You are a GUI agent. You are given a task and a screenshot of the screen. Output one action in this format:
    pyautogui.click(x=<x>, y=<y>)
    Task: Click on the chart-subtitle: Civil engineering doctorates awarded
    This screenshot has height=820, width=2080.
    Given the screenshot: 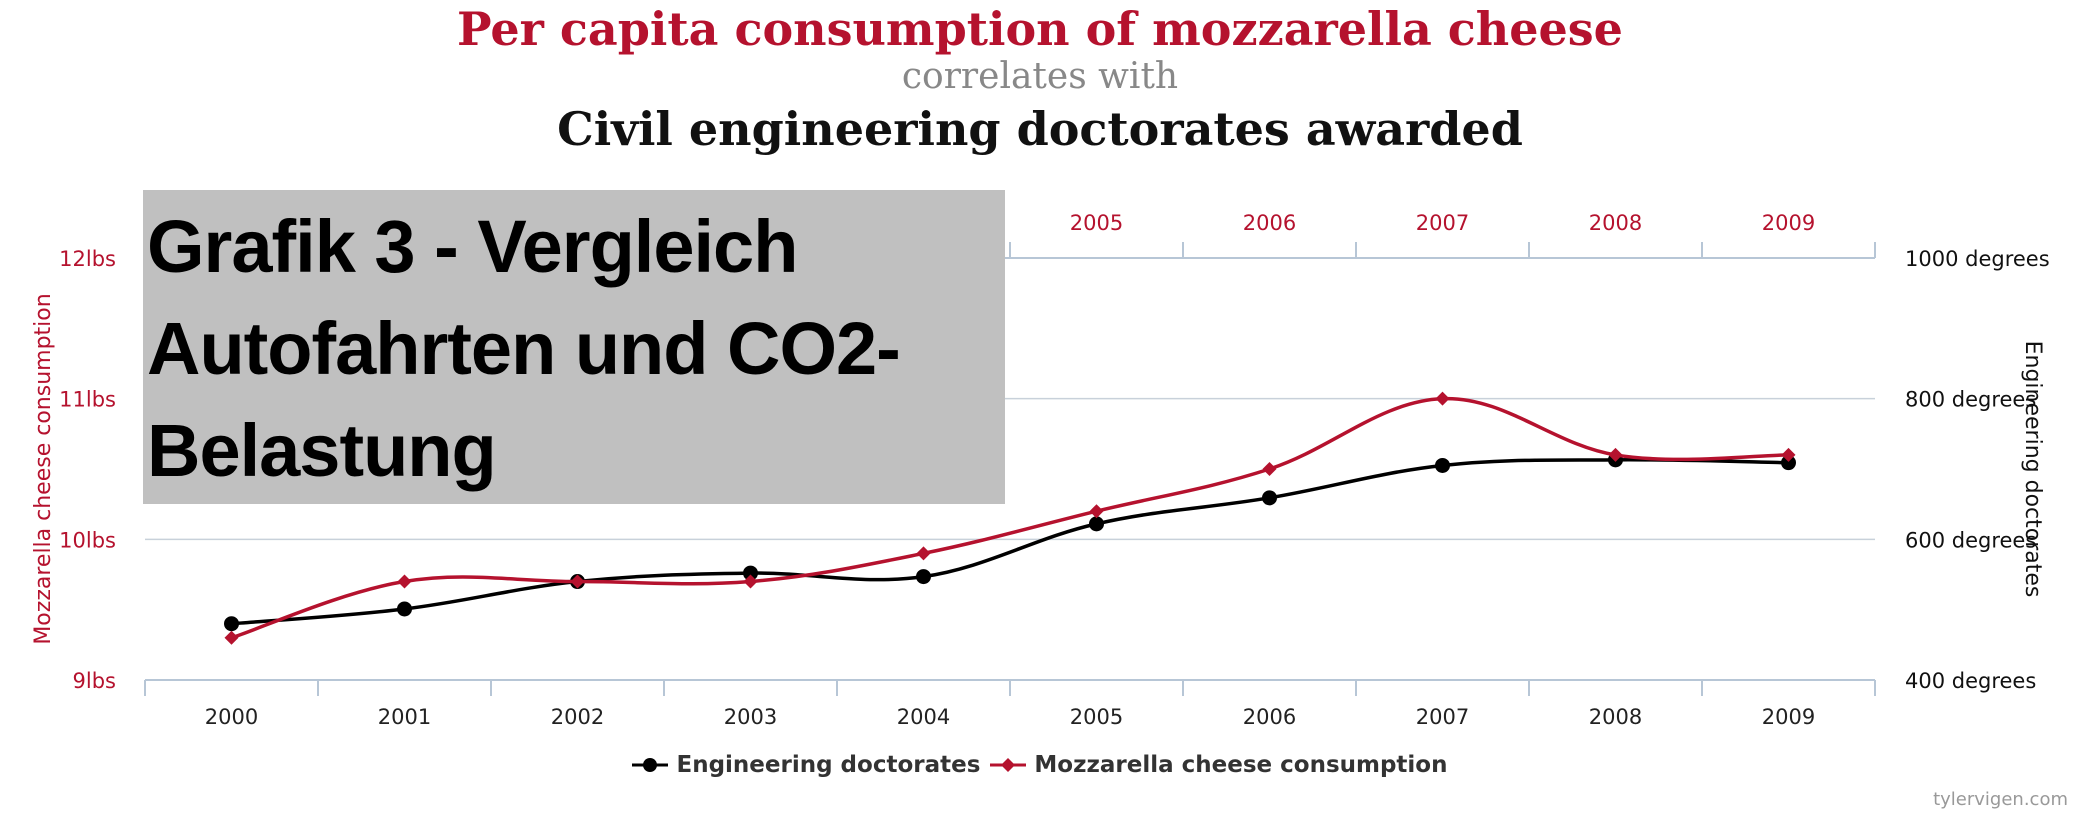 What is the action you would take?
    pyautogui.click(x=1040, y=129)
    